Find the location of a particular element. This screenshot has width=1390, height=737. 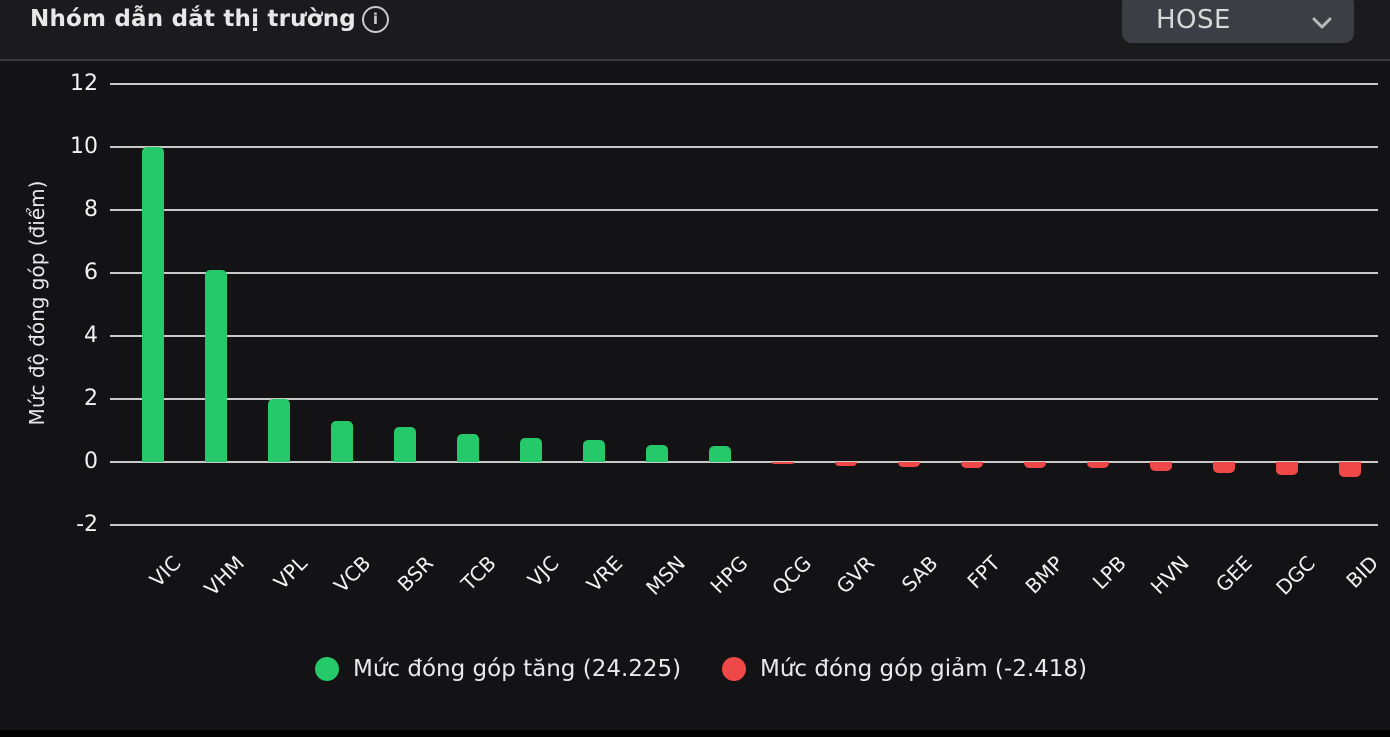

bar-VCB is located at coordinates (342, 441).